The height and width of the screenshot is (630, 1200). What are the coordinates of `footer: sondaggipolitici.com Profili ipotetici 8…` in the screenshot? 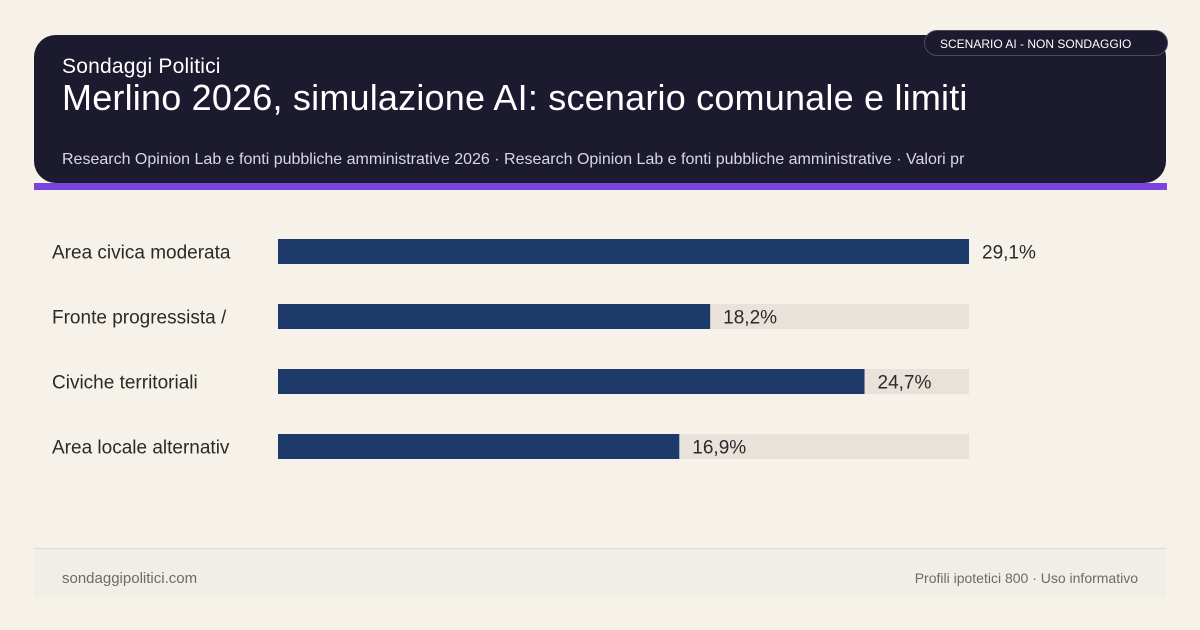 It's located at (600, 572).